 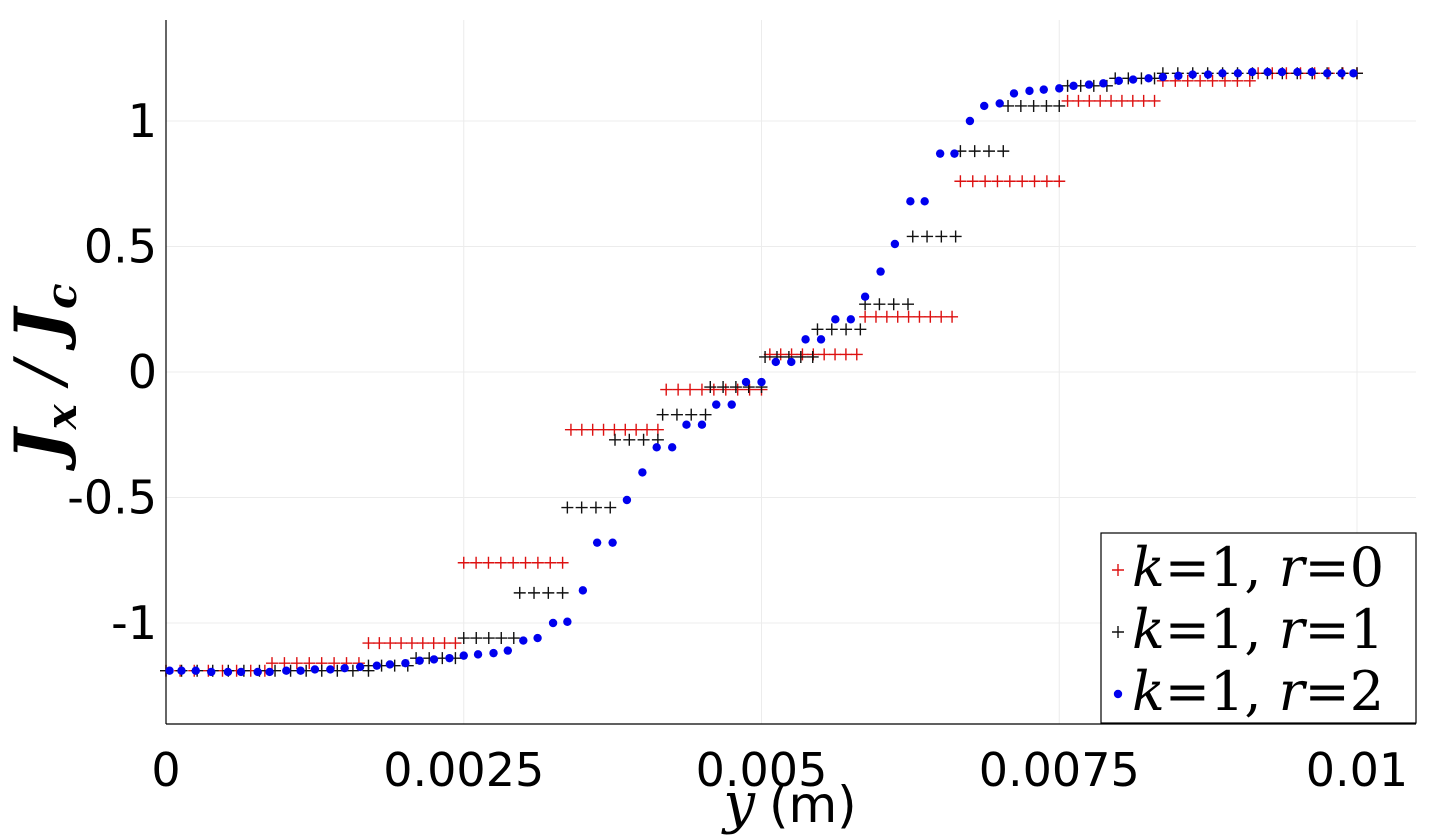 I want to click on legend-box, so click(x=1258, y=628).